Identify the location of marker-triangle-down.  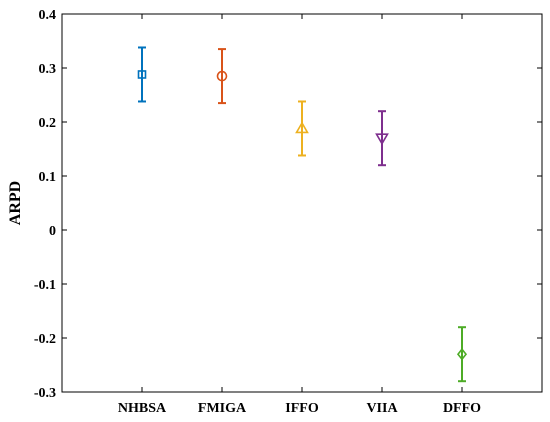
(382, 139).